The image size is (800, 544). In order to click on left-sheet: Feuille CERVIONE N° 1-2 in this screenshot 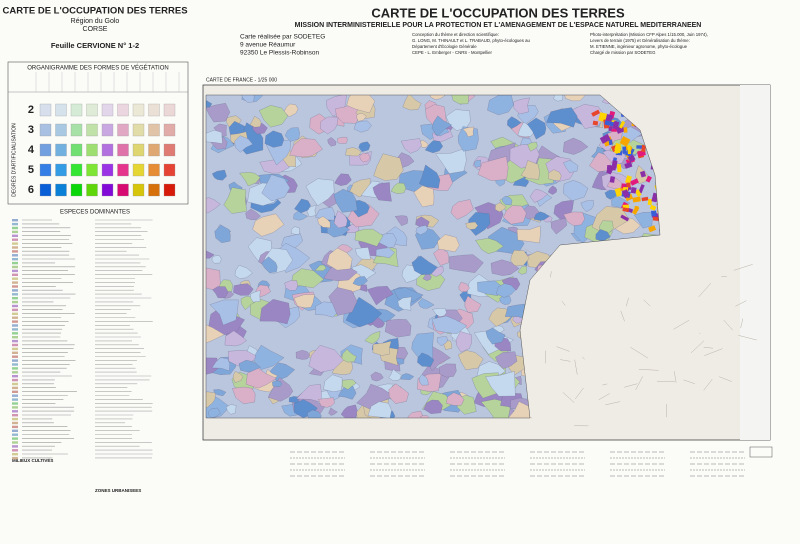, I will do `click(95, 45)`.